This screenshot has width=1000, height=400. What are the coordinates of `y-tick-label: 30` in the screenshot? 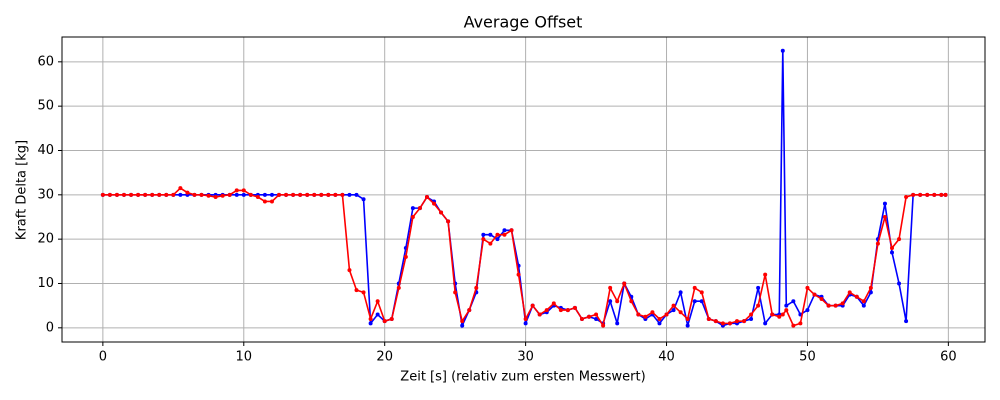 It's located at (45, 194).